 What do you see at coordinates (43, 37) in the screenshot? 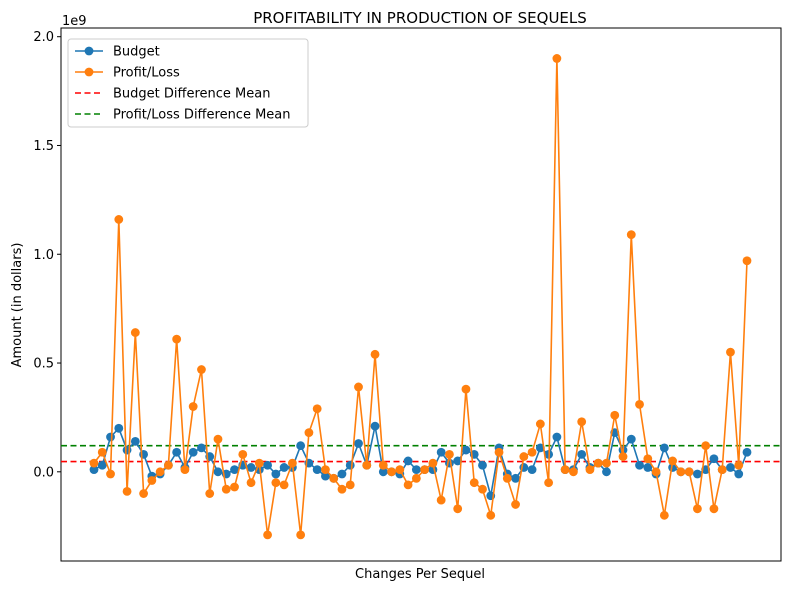
I see `y-tick-label: 2.0` at bounding box center [43, 37].